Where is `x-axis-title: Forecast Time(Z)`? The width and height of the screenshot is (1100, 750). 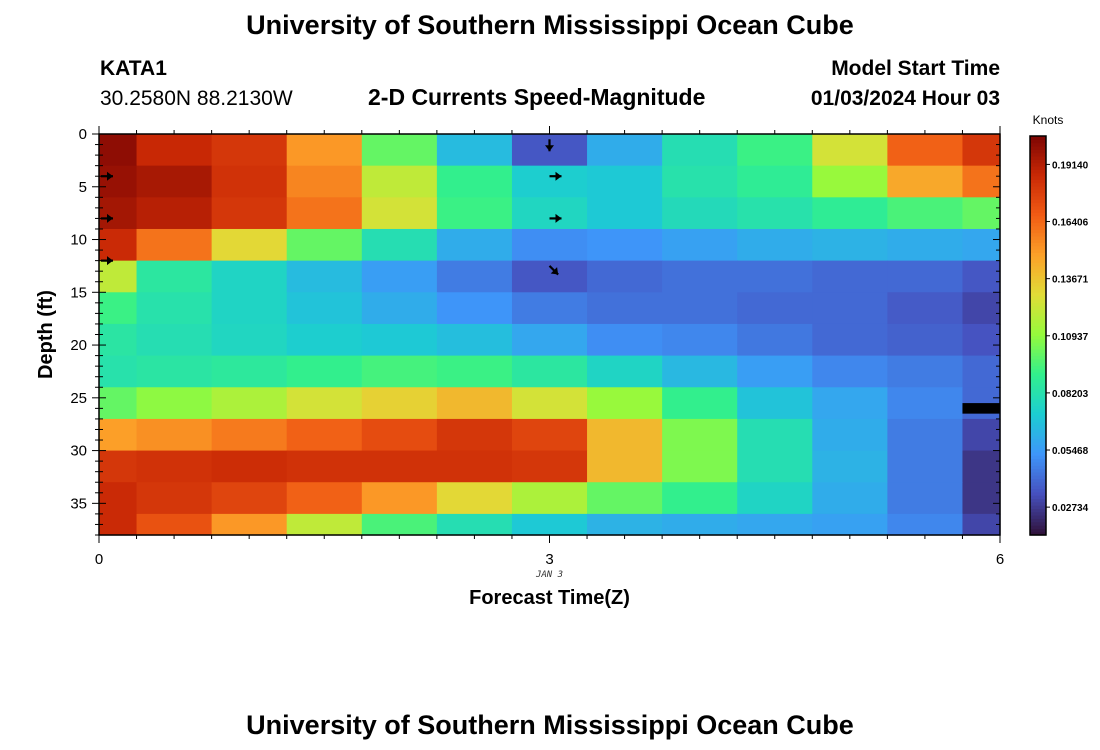
x-axis-title: Forecast Time(Z) is located at coordinates (549, 598).